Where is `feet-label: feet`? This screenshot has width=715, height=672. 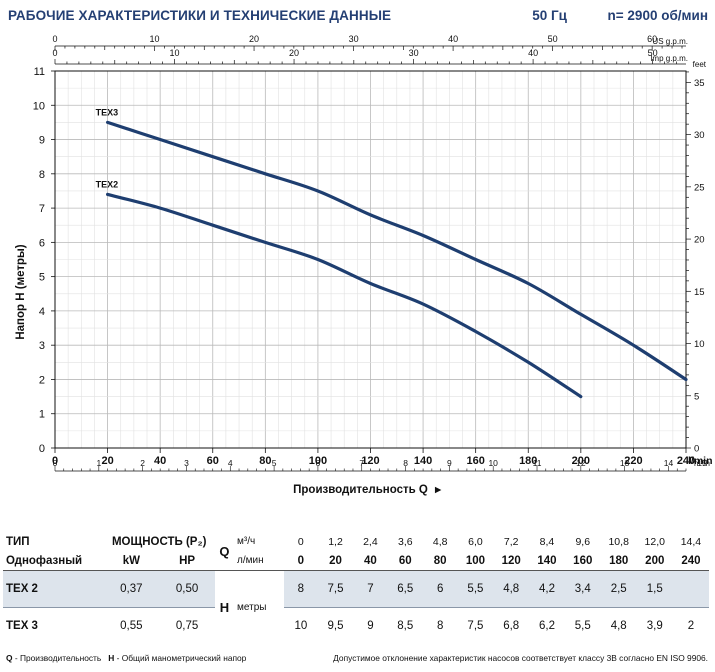 feet-label: feet is located at coordinates (700, 64).